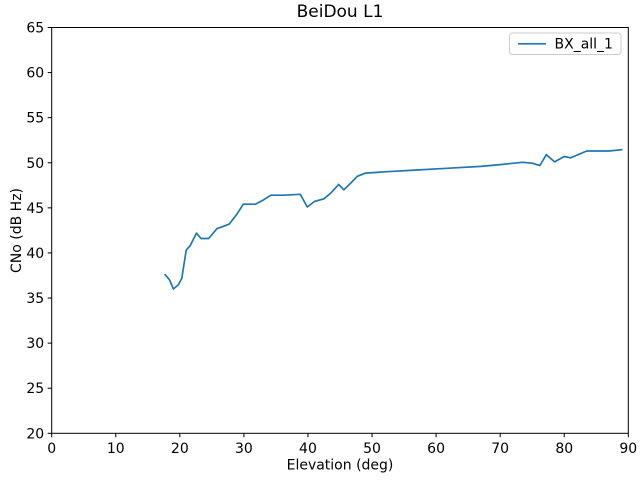  I want to click on chart-title: BeiDou L1, so click(340, 12).